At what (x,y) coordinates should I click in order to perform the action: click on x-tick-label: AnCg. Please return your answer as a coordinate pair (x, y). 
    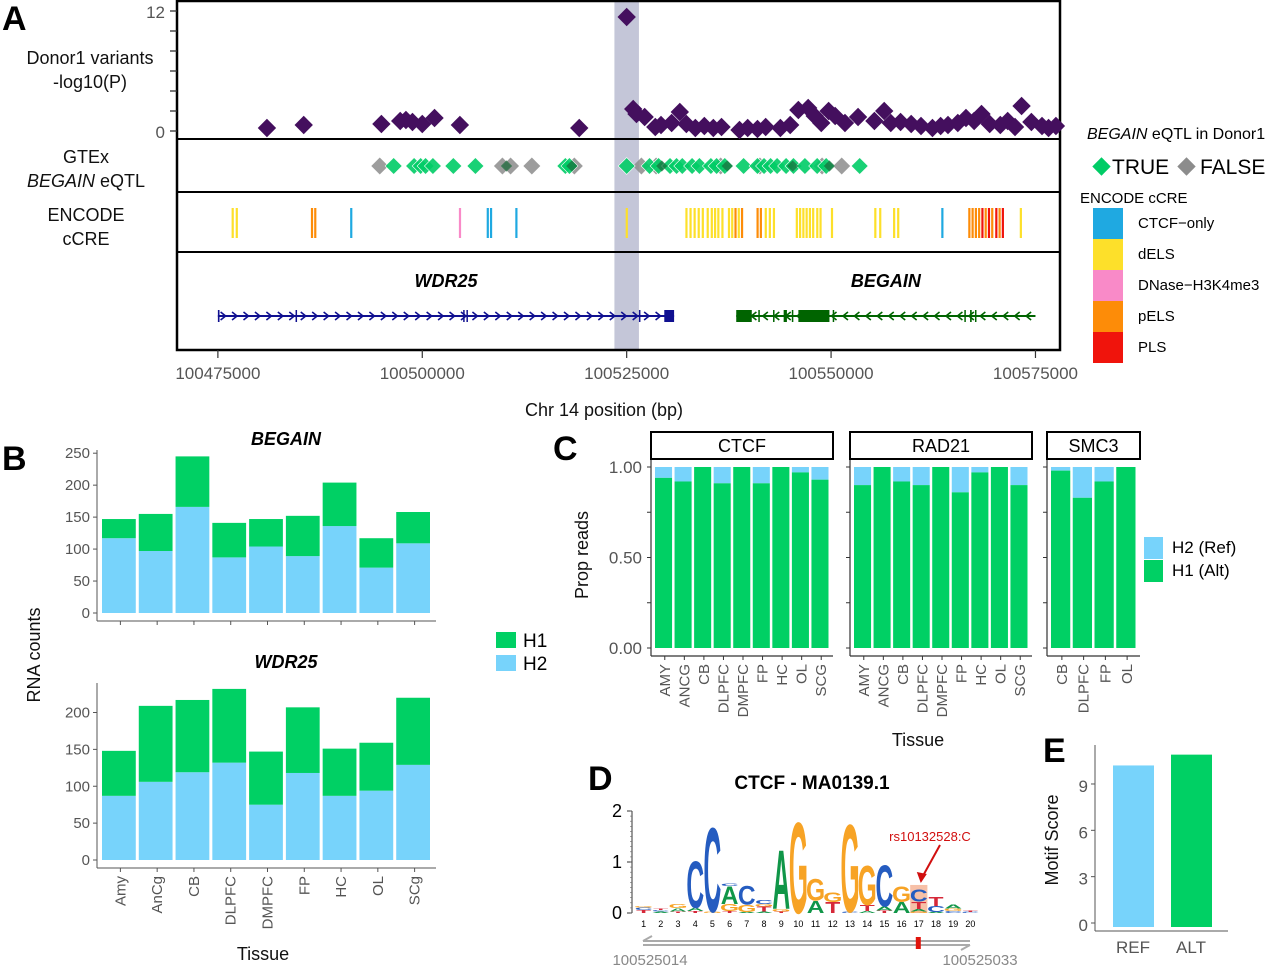
    Looking at the image, I should click on (157, 895).